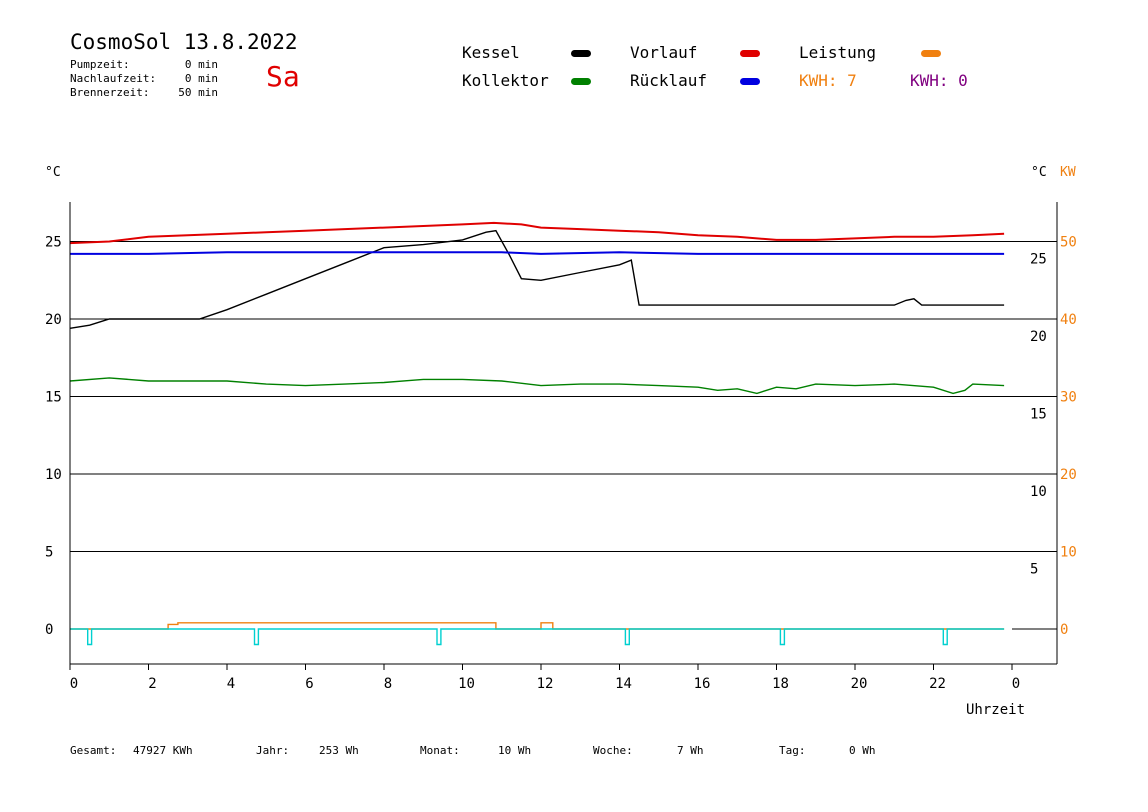 The height and width of the screenshot is (812, 1148). What do you see at coordinates (702, 684) in the screenshot?
I see `x-tick-label: 16` at bounding box center [702, 684].